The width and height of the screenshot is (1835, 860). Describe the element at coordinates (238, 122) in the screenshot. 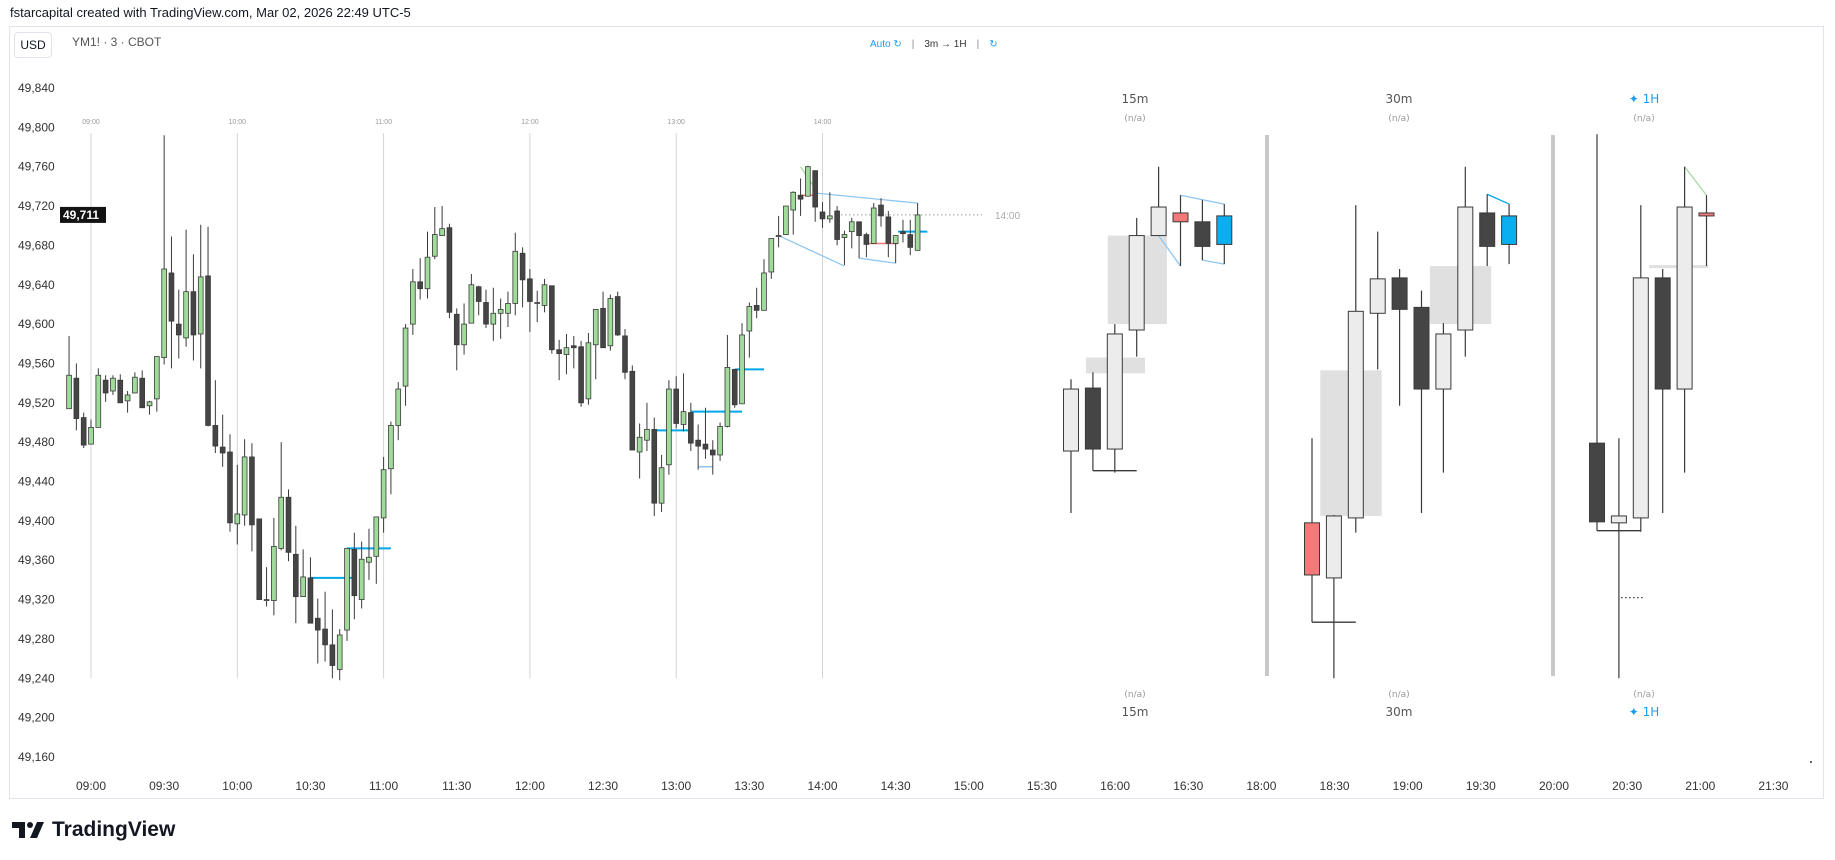

I see `session-label: 10:00` at that location.